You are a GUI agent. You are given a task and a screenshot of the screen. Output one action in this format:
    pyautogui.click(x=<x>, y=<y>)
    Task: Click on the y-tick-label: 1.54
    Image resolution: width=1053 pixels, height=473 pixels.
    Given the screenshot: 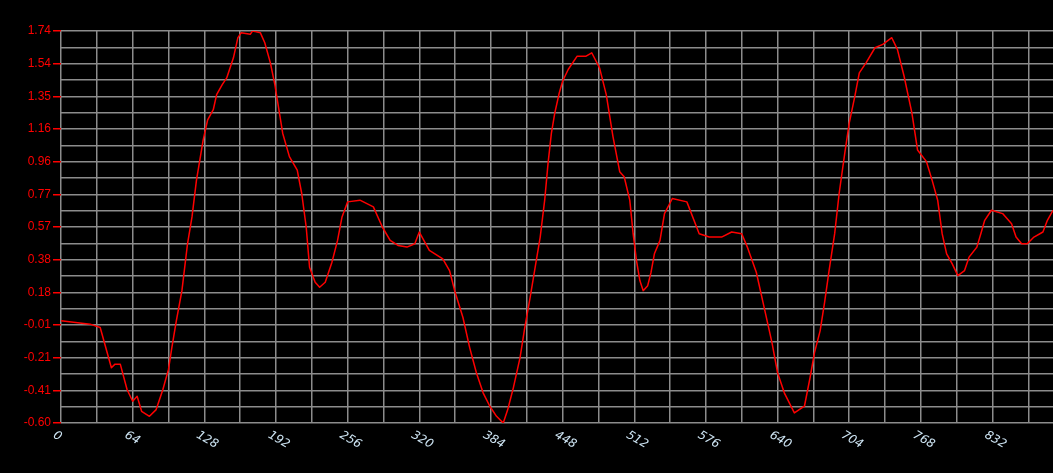 What is the action you would take?
    pyautogui.click(x=39, y=62)
    